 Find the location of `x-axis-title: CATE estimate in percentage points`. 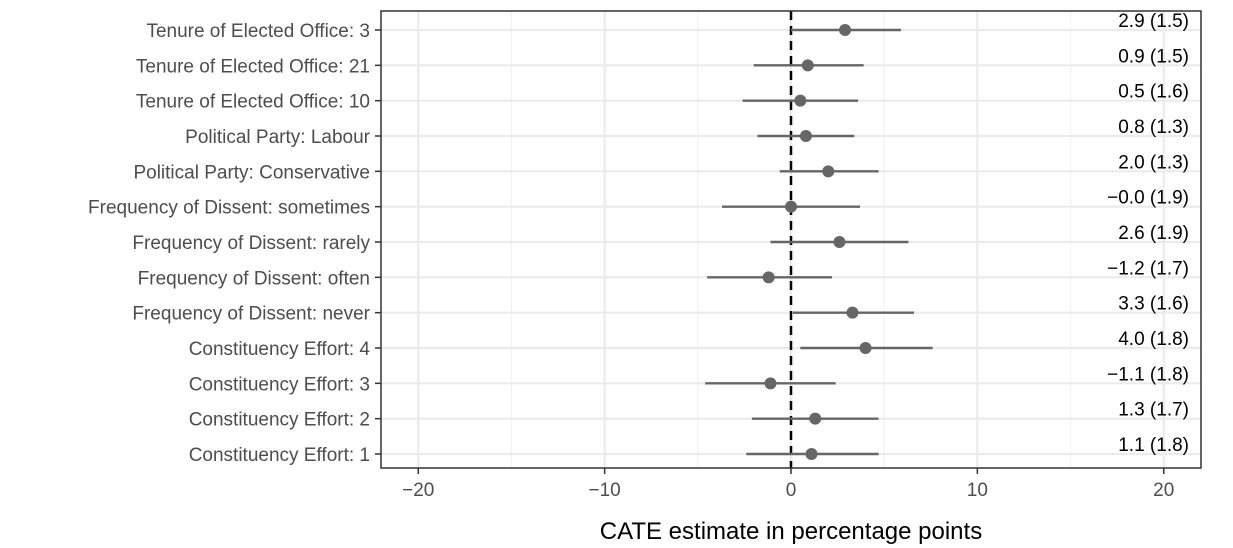

x-axis-title: CATE estimate in percentage points is located at coordinates (791, 531).